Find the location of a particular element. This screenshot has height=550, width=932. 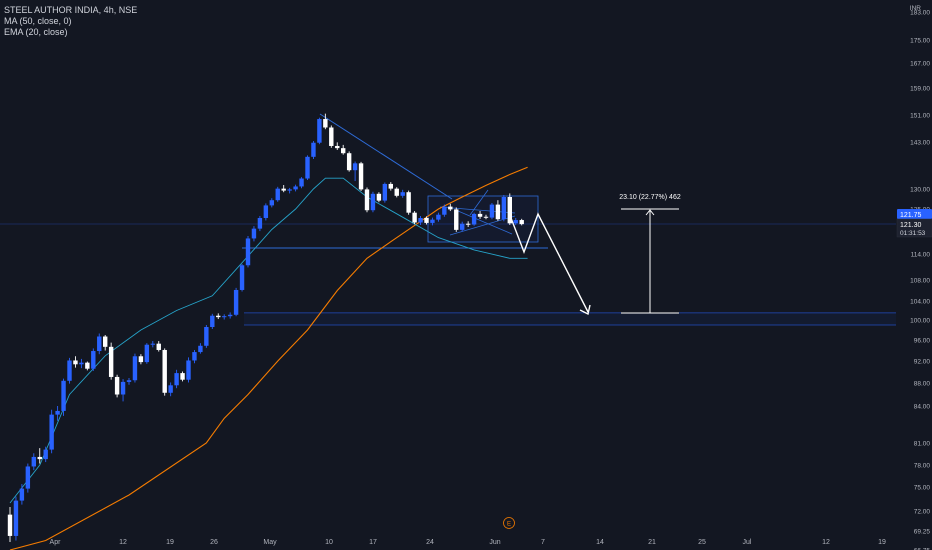

triangle-cross is located at coordinates (485, 222).